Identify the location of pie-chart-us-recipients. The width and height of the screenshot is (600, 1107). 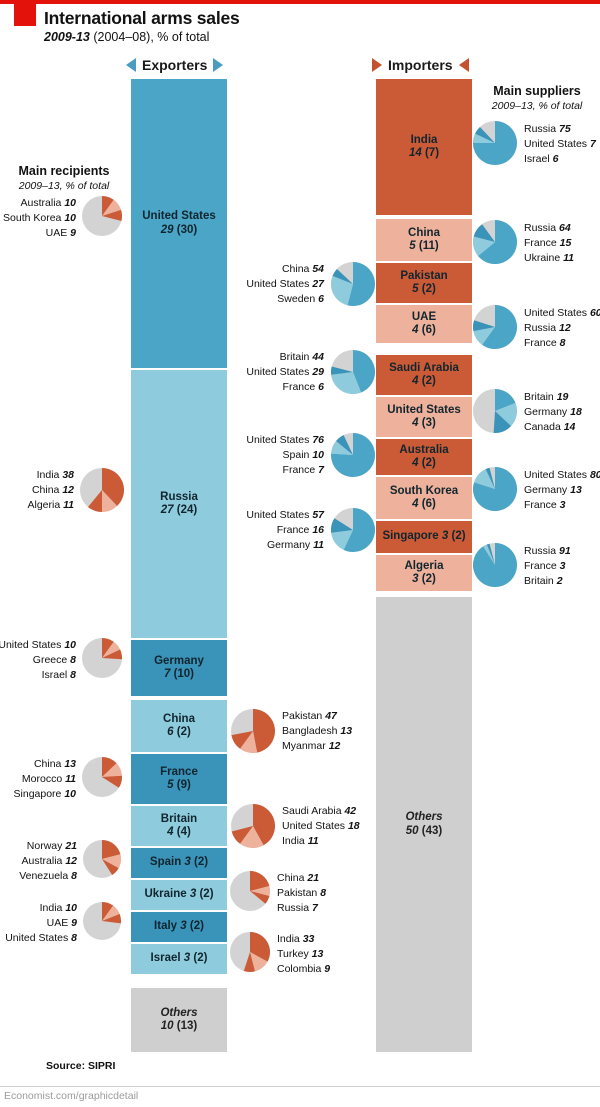
(102, 218).